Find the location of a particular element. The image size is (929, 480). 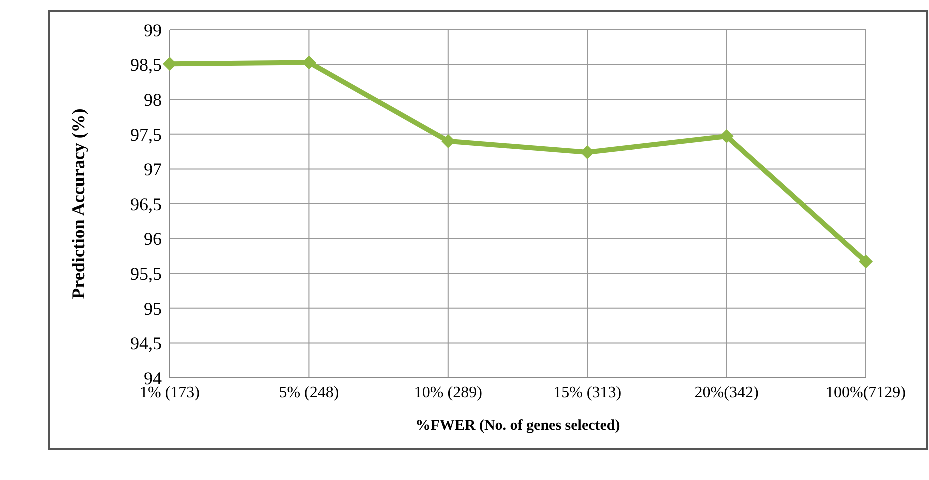

x-axis-title: %FWER (No. of genes selected) is located at coordinates (518, 426).